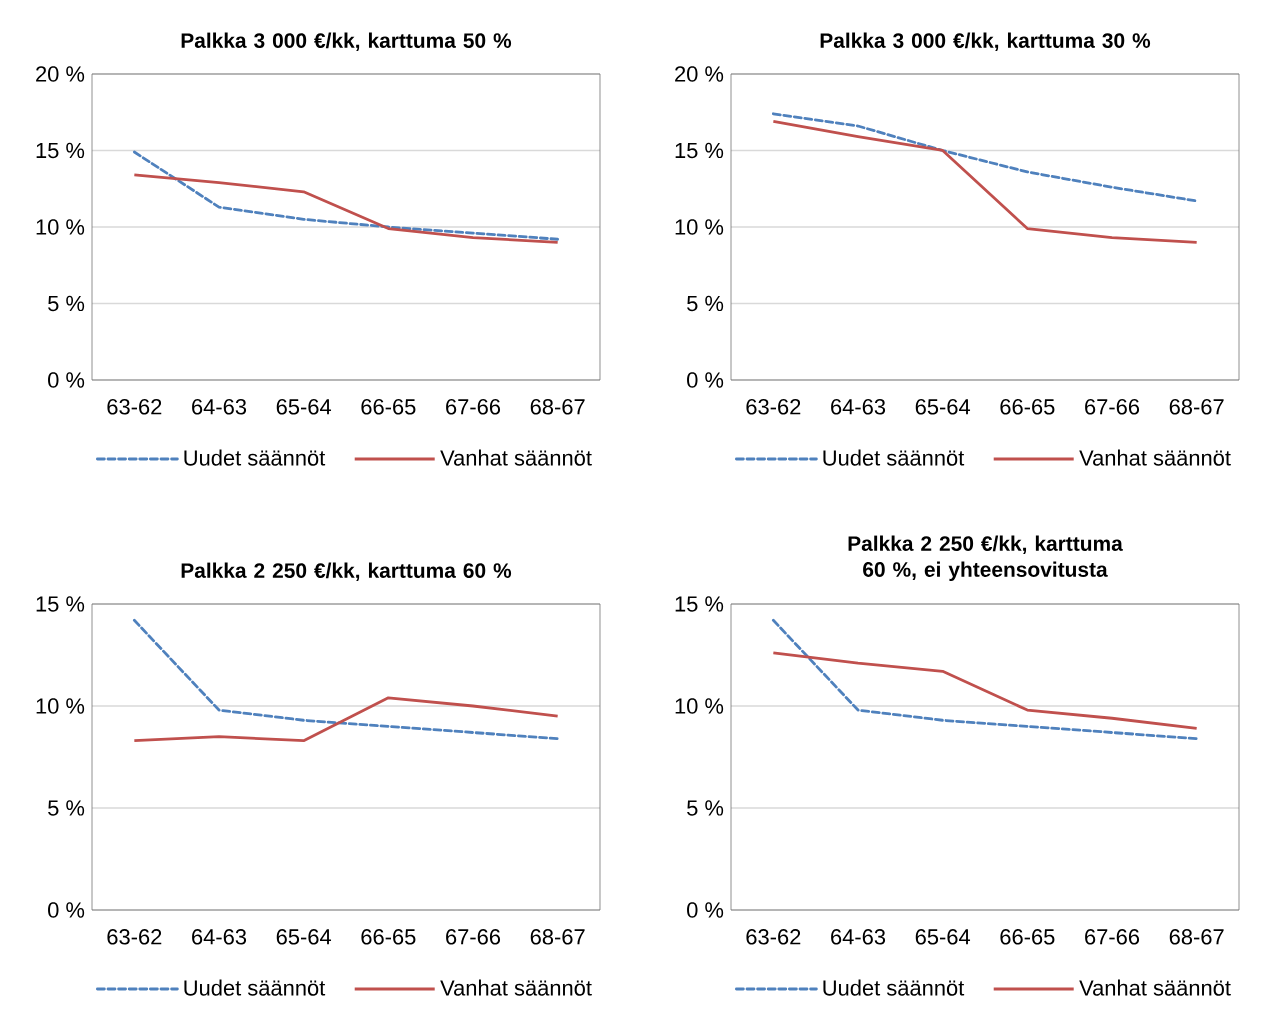 The image size is (1262, 1020). Describe the element at coordinates (985, 42) in the screenshot. I see `chart-title: Palkka 3 000 €/kk, karttuma 30 %` at that location.